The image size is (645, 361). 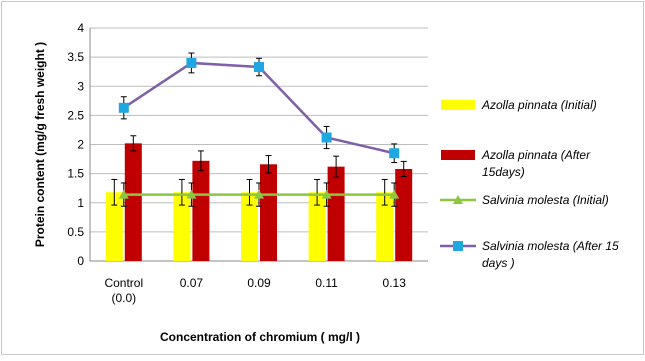 I want to click on legend-marker-salvinia-after, so click(x=458, y=246).